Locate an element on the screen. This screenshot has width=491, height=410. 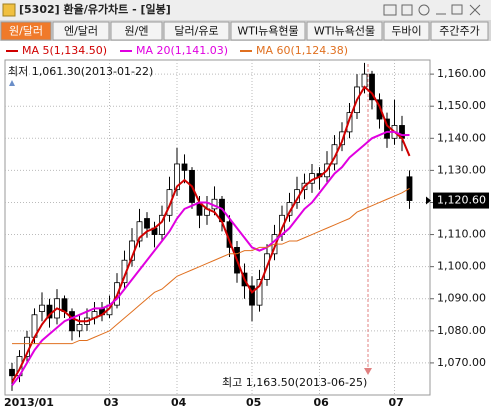
tab-label: 엔/달러 is located at coordinates (81, 31).